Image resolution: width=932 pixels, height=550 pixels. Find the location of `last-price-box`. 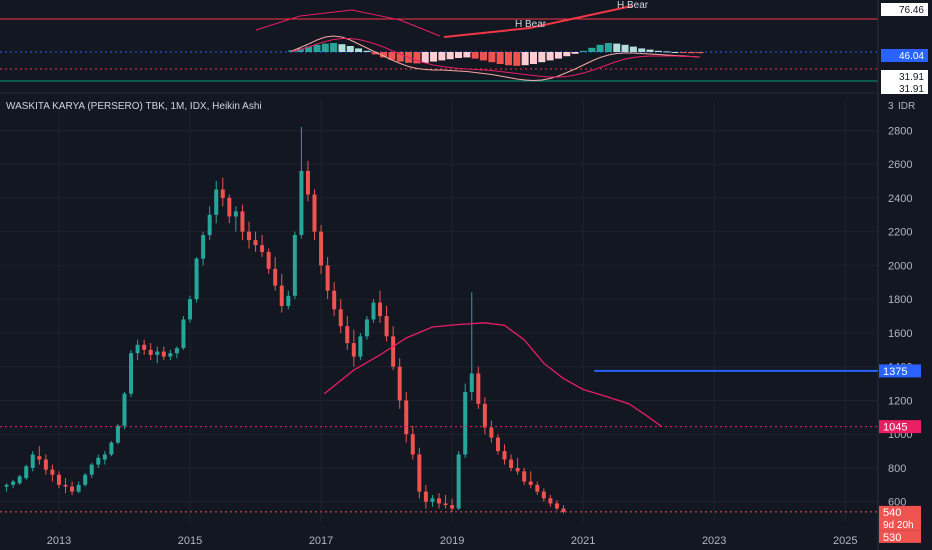

last-price-box is located at coordinates (900, 518).